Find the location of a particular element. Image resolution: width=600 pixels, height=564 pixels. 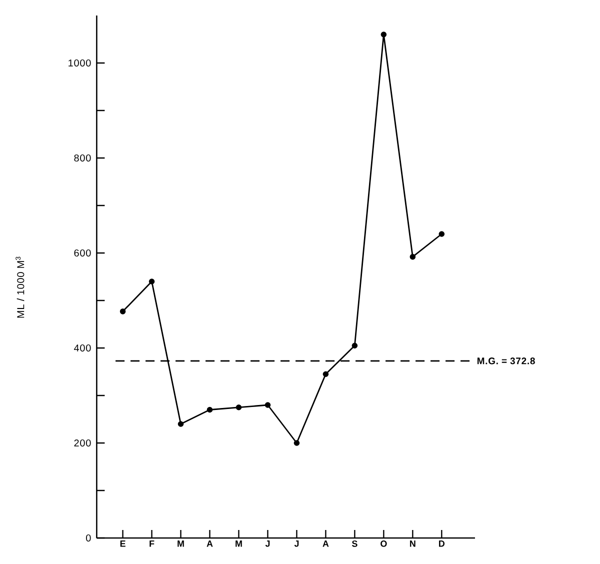

y-tick-label: 600 is located at coordinates (82, 253).